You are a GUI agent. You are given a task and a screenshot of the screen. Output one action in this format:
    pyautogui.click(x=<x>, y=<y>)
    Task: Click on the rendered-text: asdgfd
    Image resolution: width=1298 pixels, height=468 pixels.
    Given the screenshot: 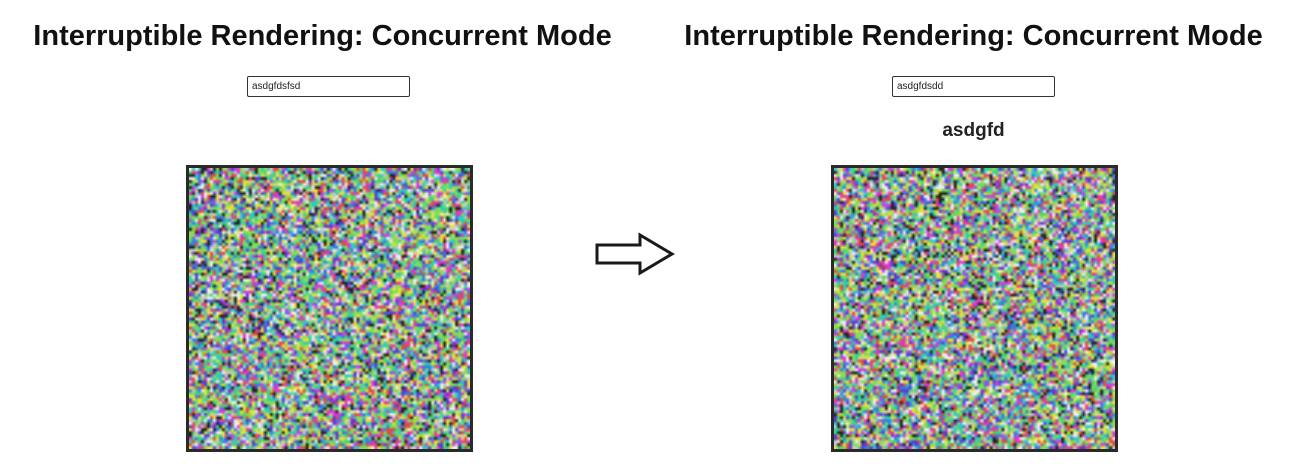 What is the action you would take?
    pyautogui.click(x=973, y=130)
    